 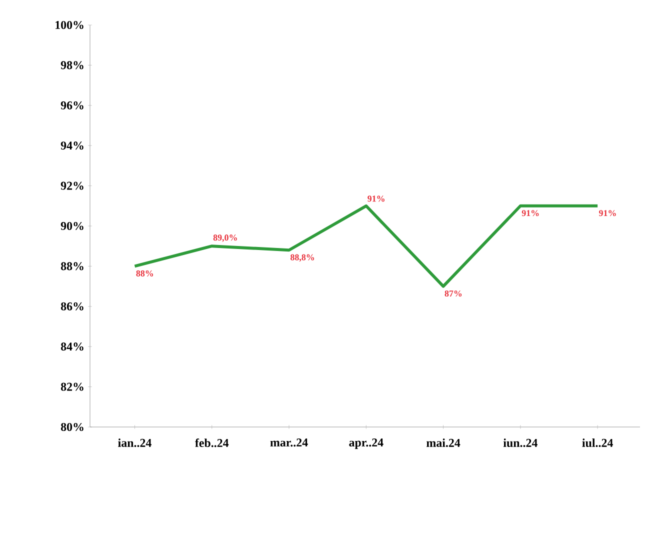 I want to click on x-tick-label: apr..24, so click(x=366, y=443).